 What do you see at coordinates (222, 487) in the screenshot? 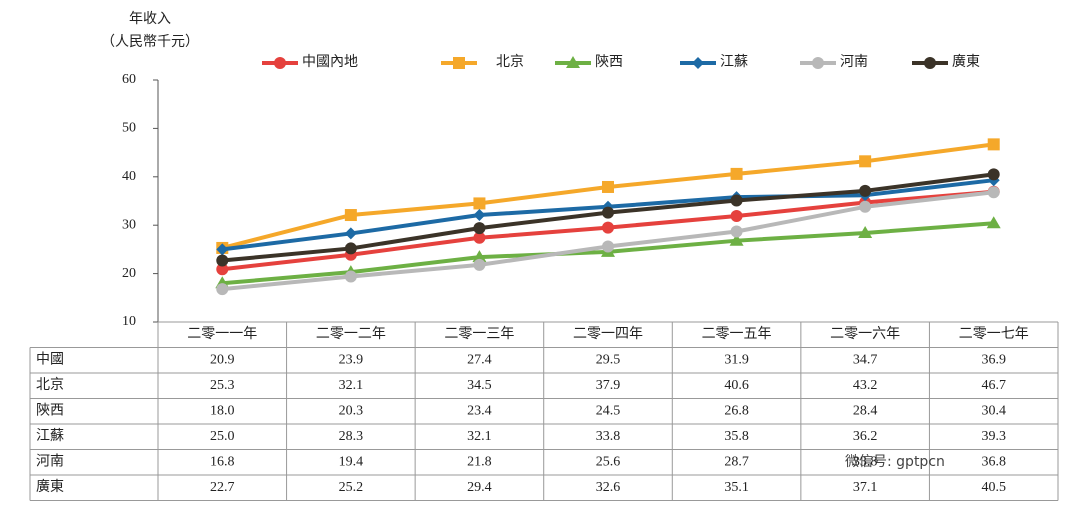
I see `table-cell: 22.7` at bounding box center [222, 487].